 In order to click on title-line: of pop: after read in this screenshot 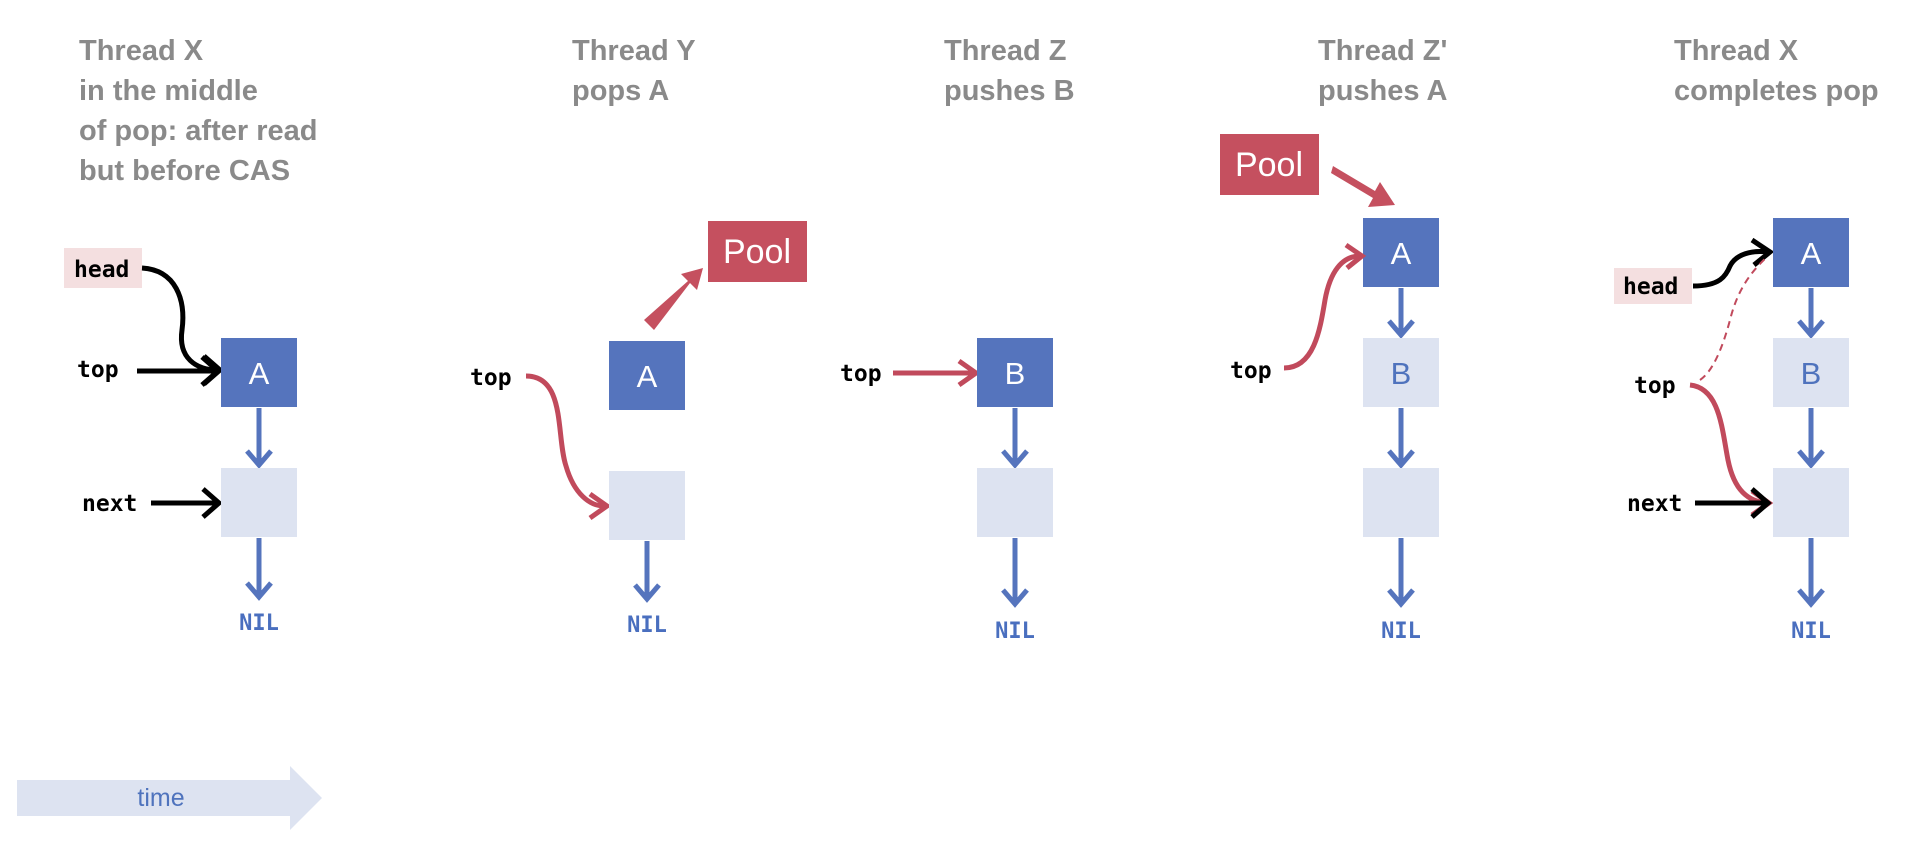, I will do `click(198, 131)`.